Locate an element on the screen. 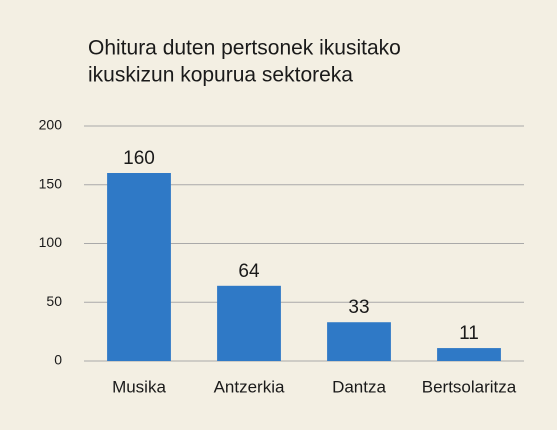  value-label: 33 is located at coordinates (358, 307).